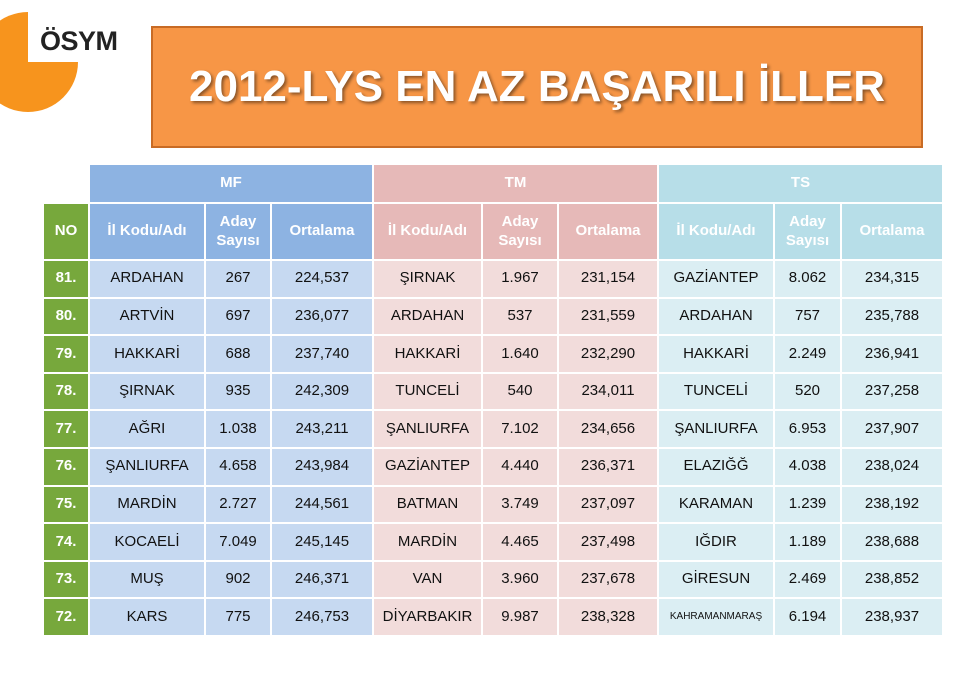 The height and width of the screenshot is (676, 971). What do you see at coordinates (807, 354) in the screenshot?
I see `table-cell: 2.249` at bounding box center [807, 354].